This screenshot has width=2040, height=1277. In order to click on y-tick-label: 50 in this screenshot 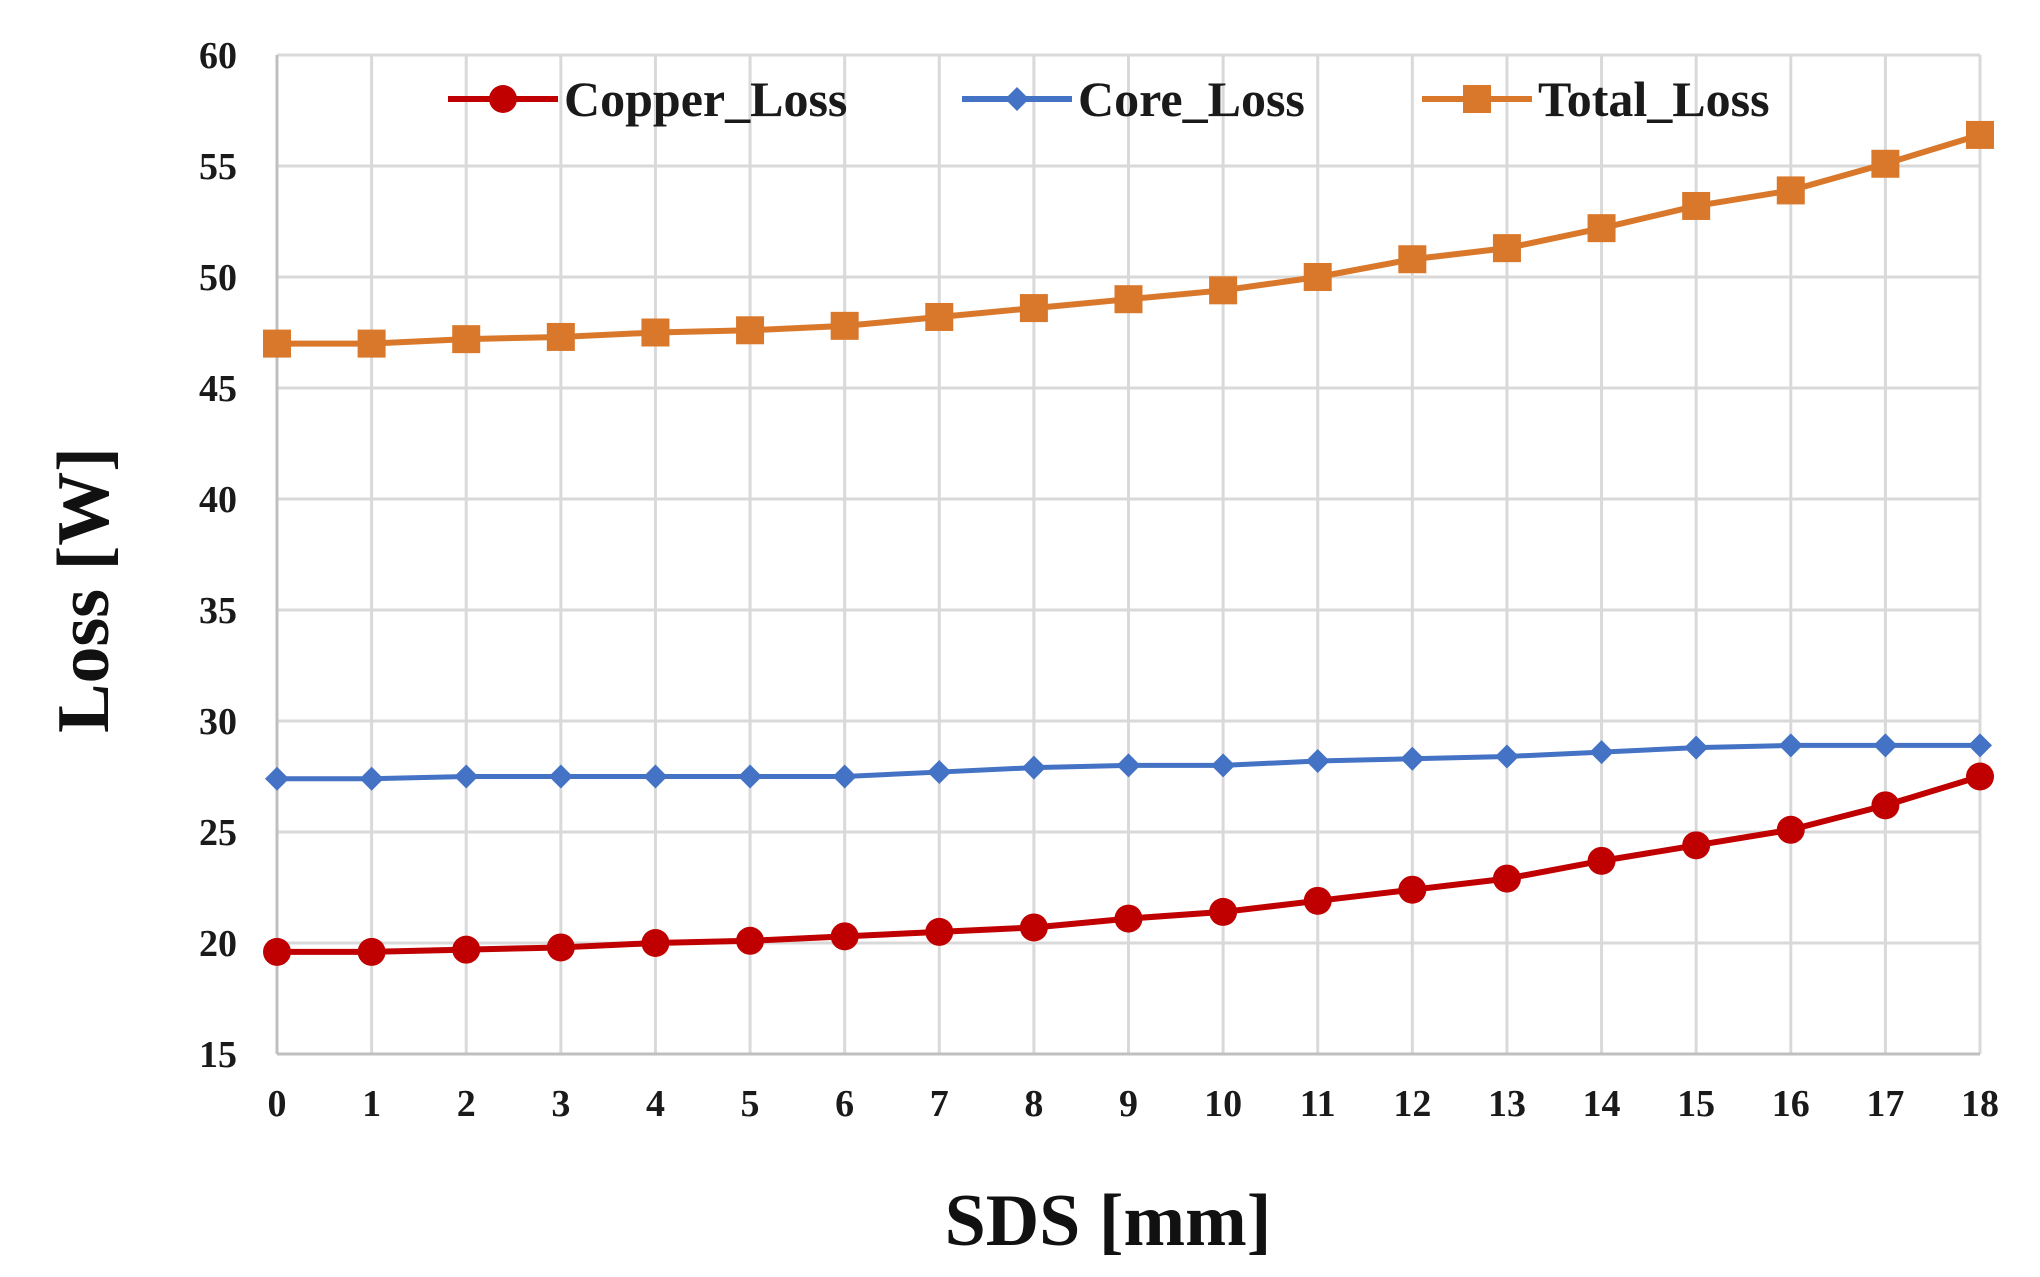, I will do `click(218, 278)`.